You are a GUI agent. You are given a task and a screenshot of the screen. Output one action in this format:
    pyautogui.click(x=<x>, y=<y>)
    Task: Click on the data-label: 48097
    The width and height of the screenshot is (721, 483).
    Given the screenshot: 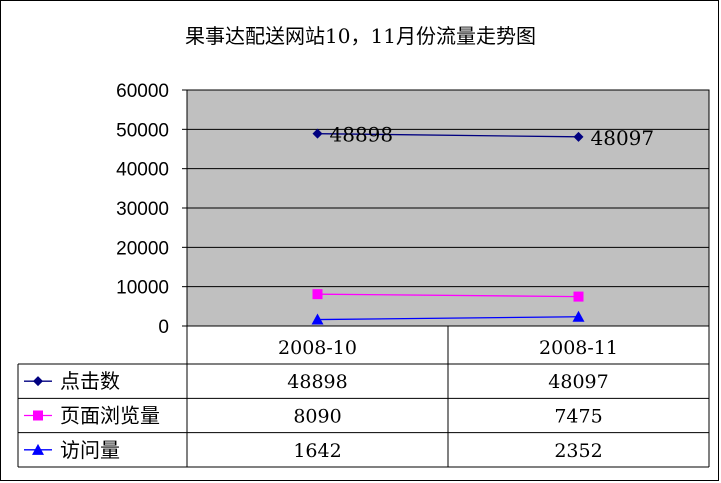 What is the action you would take?
    pyautogui.click(x=623, y=138)
    